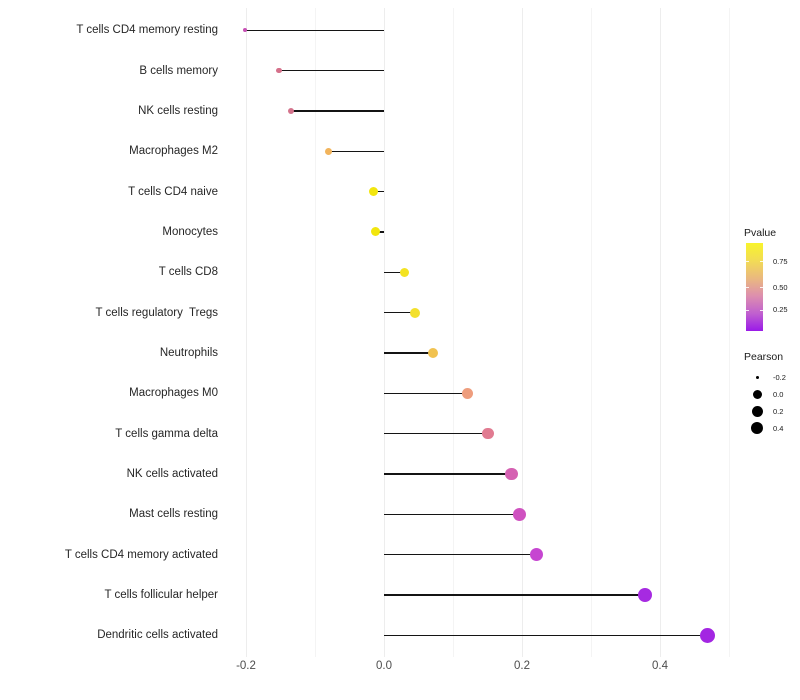 Image resolution: width=800 pixels, height=700 pixels. Describe the element at coordinates (384, 666) in the screenshot. I see `x-axis-tick-label: 0.0` at that location.